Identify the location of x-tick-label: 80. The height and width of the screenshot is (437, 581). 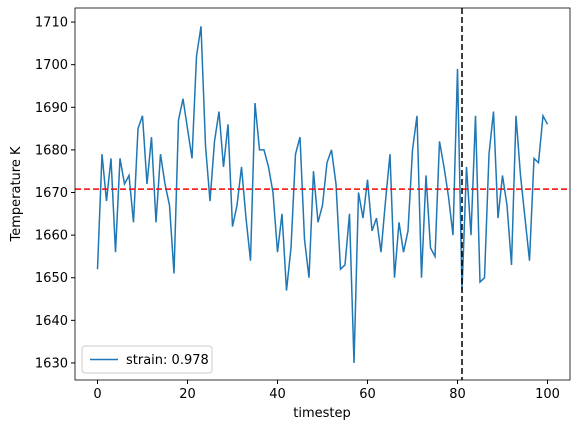
(457, 394).